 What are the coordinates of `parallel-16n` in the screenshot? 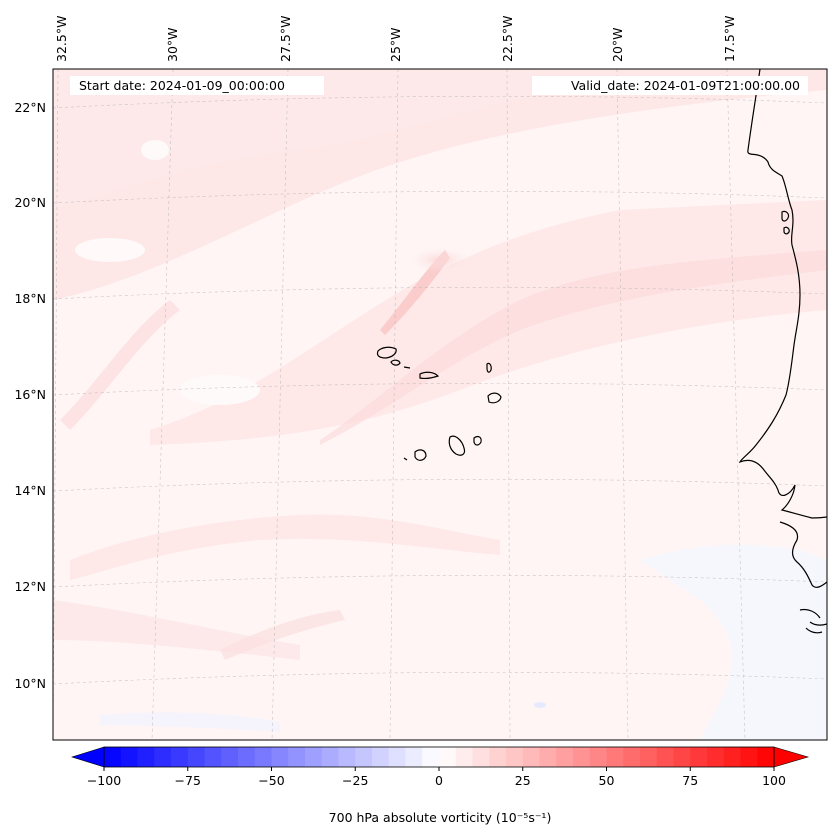 It's located at (440, 389).